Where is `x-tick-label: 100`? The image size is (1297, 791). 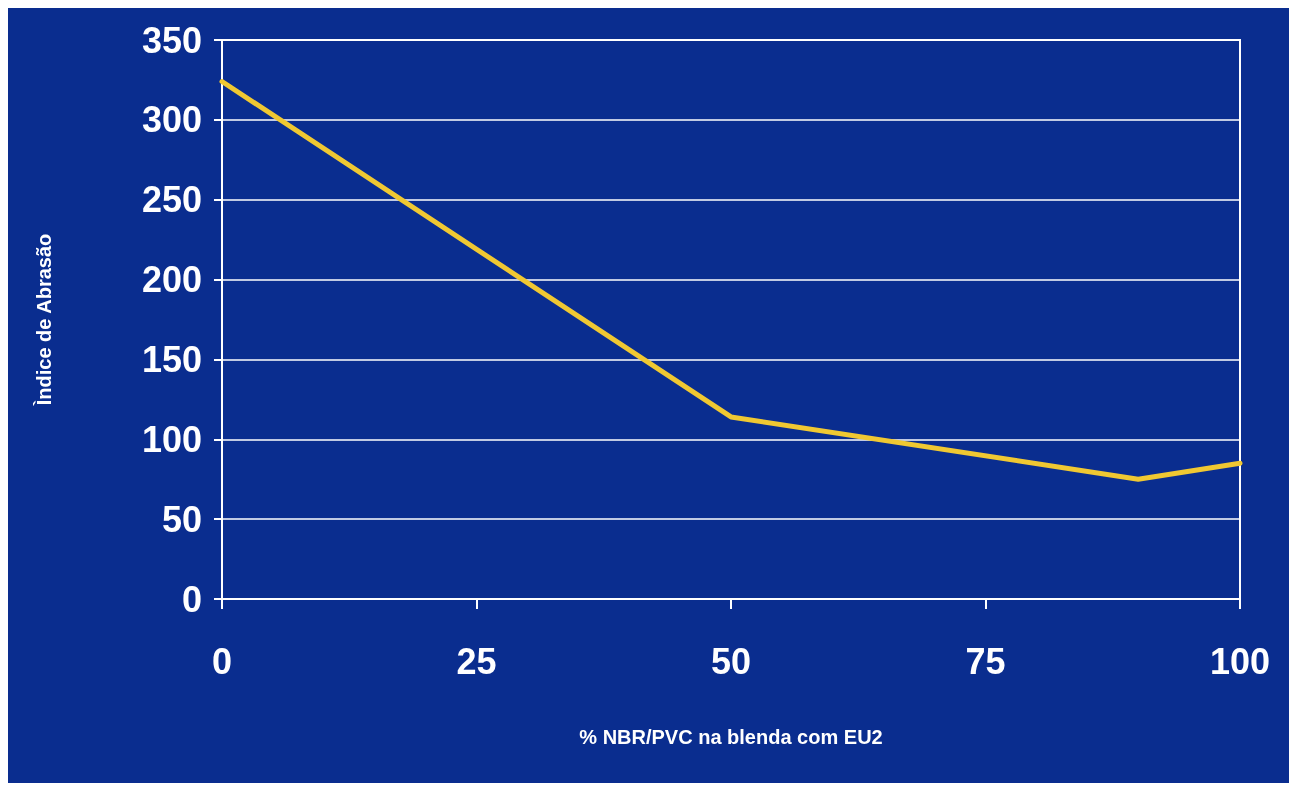
x-tick-label: 100 is located at coordinates (1240, 661).